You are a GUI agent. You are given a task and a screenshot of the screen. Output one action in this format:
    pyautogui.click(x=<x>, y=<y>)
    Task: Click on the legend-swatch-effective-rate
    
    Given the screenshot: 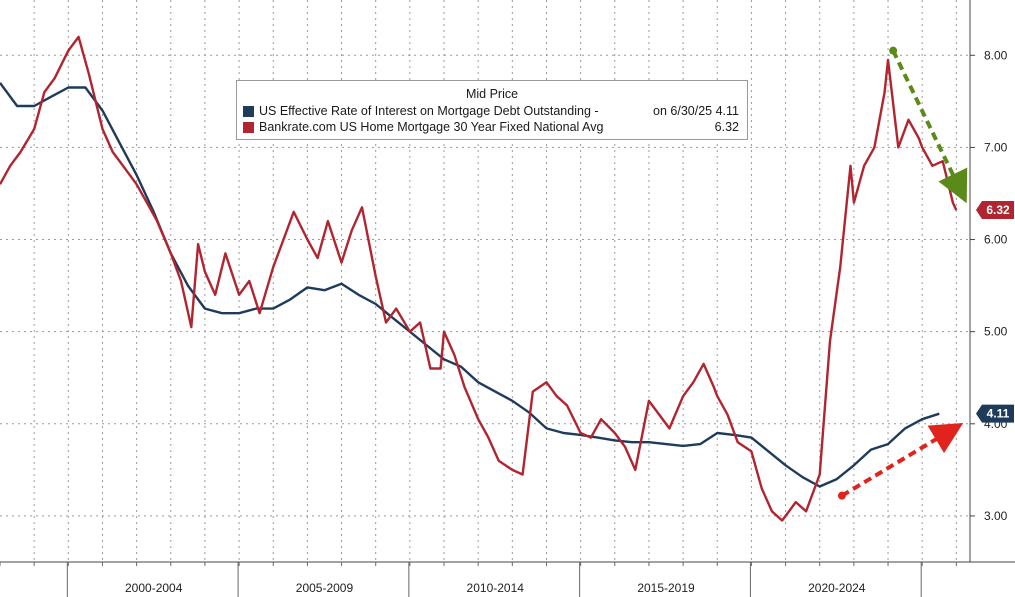 What is the action you would take?
    pyautogui.click(x=248, y=111)
    